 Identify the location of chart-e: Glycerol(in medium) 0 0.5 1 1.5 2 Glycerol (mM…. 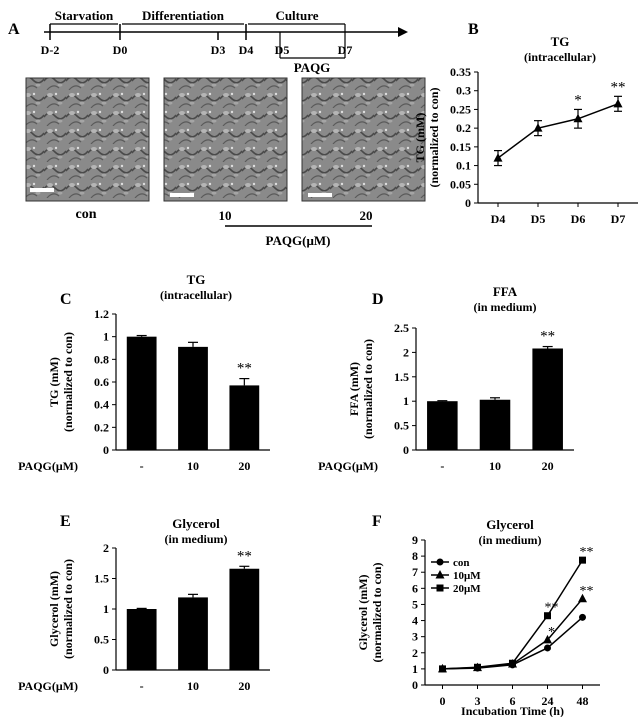
(144, 604).